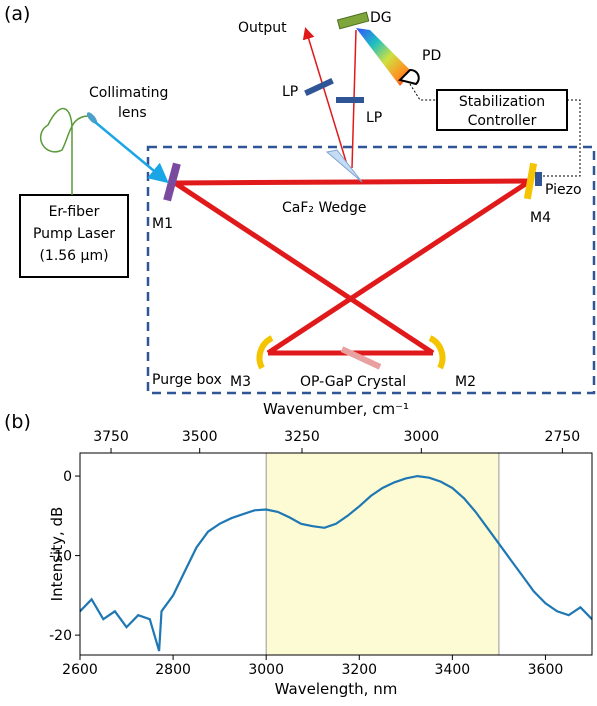  I want to click on label: Output, so click(262, 28).